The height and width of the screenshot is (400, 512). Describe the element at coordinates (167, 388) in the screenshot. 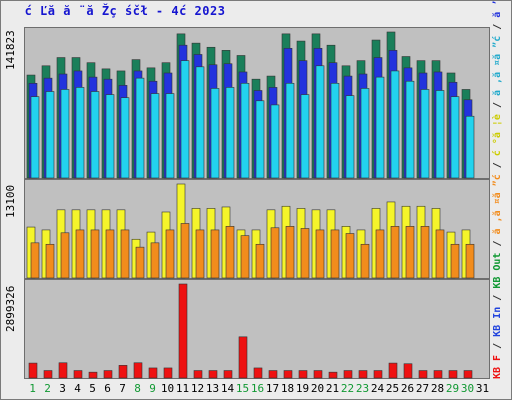

I see `x-tick-label: 10` at that location.